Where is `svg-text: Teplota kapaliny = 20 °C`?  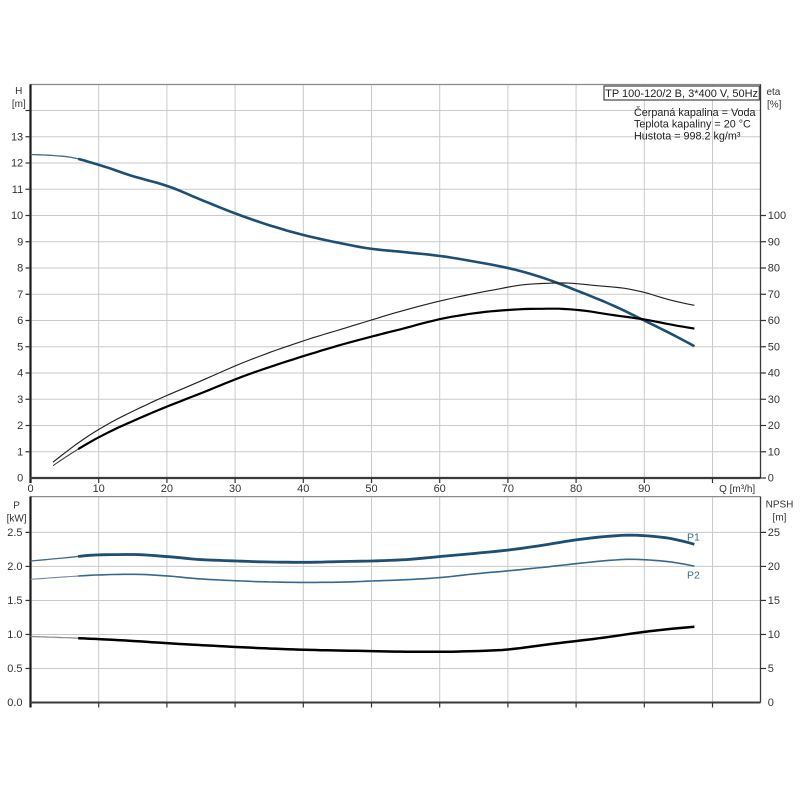 svg-text: Teplota kapaliny = 20 °C is located at coordinates (692, 125).